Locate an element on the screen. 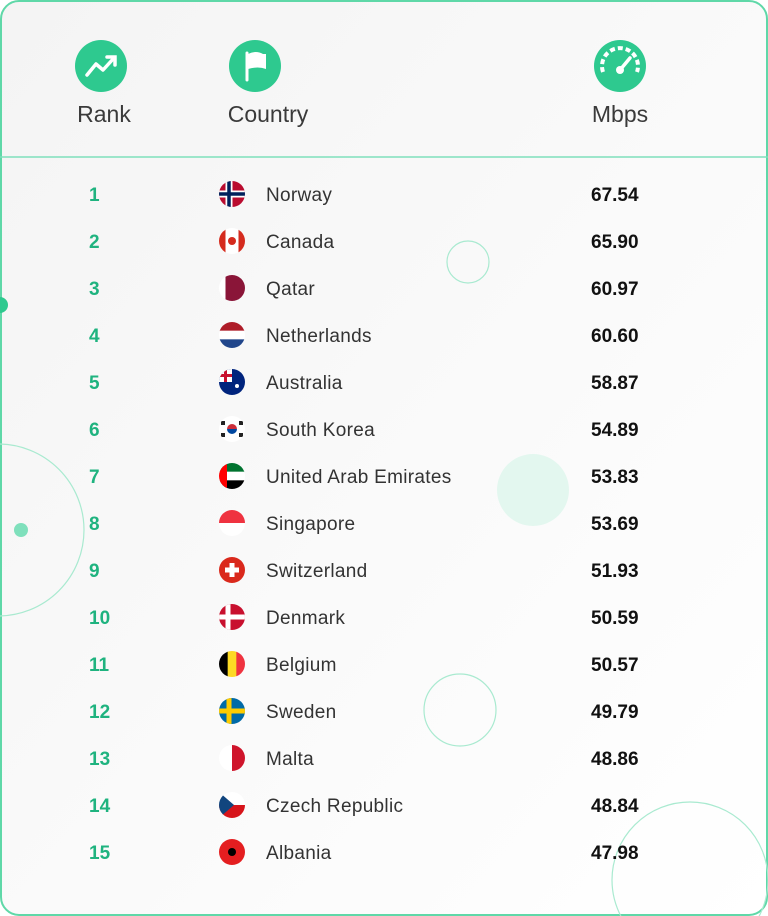  rank: 9 is located at coordinates (94, 571).